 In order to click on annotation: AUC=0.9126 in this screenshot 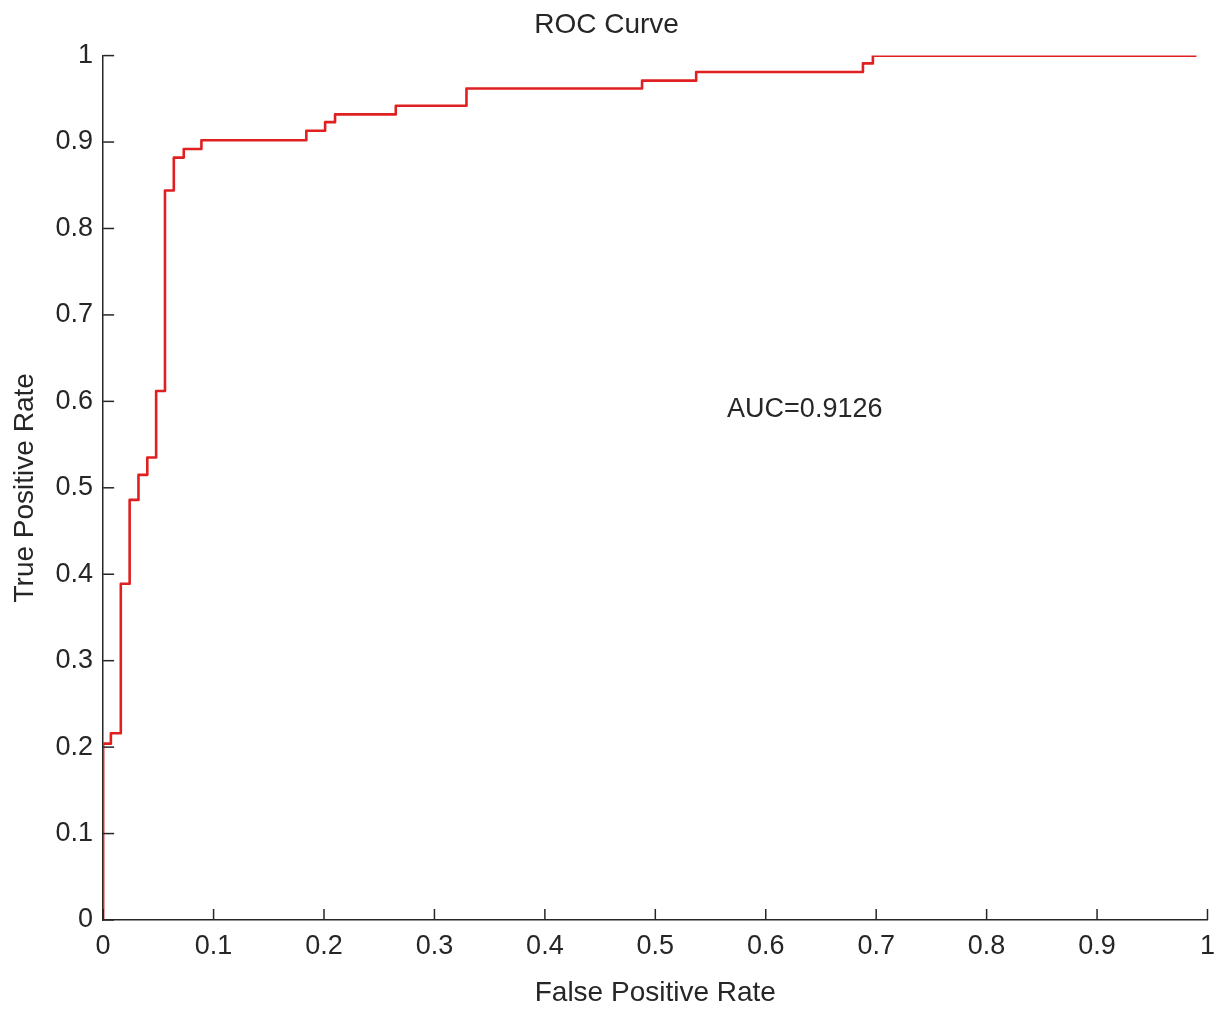, I will do `click(805, 408)`.